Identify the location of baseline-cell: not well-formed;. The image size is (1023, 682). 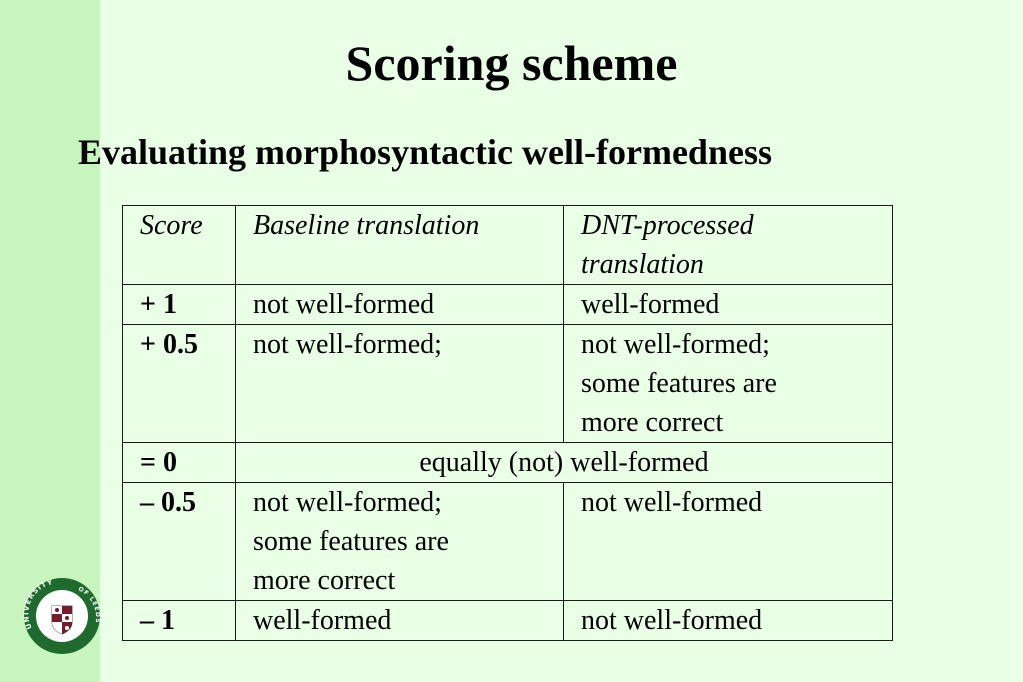
(399, 383).